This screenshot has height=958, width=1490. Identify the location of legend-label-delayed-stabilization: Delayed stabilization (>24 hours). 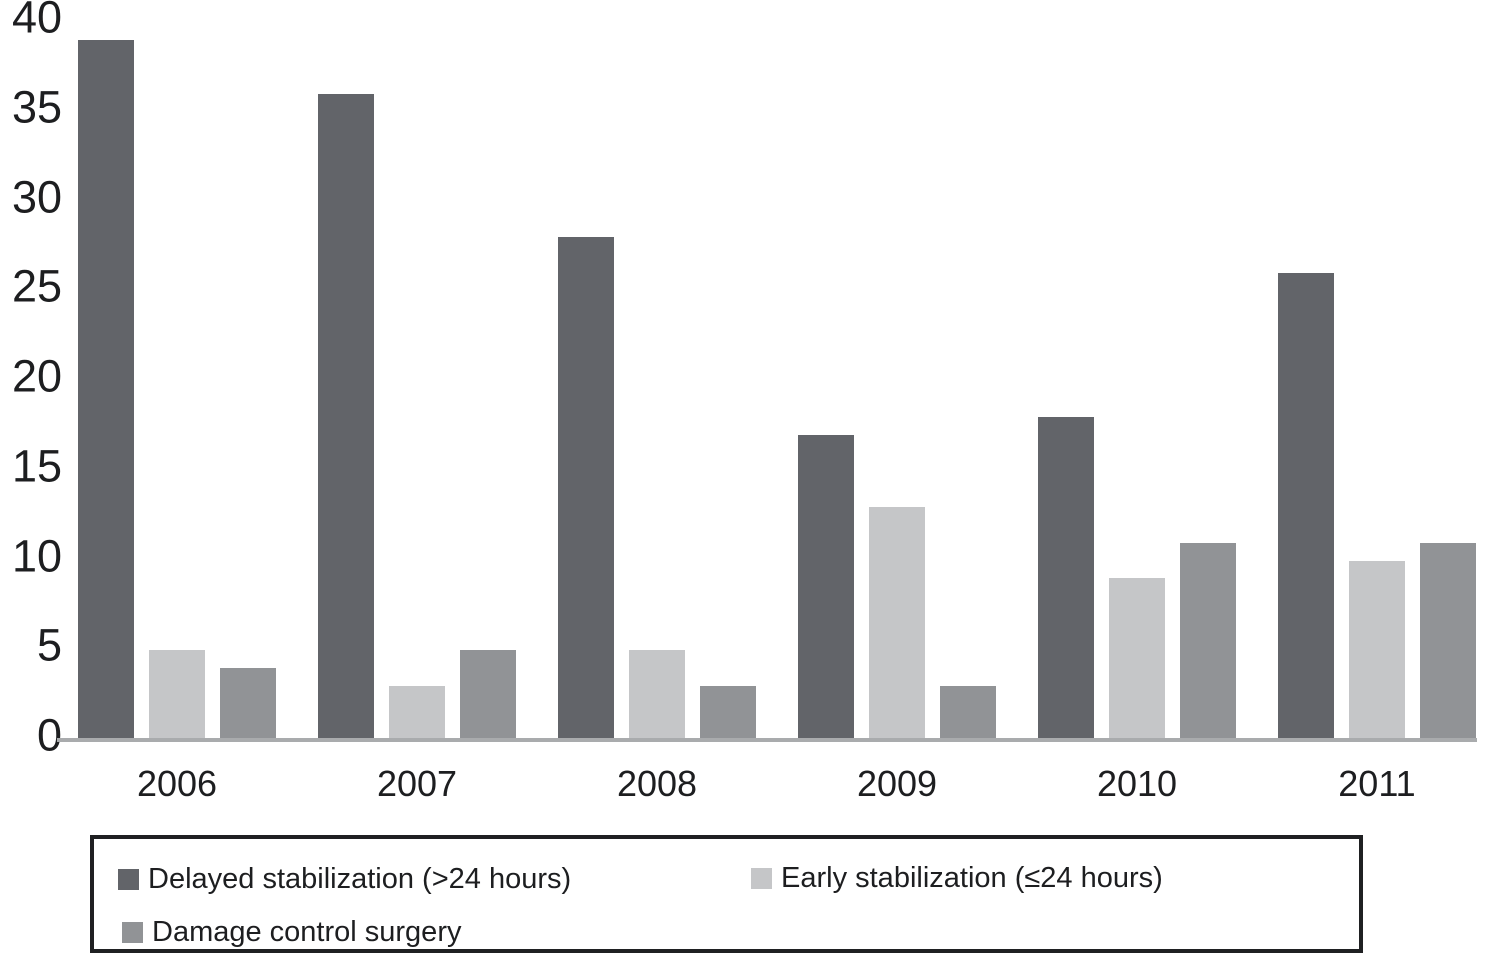
(360, 879).